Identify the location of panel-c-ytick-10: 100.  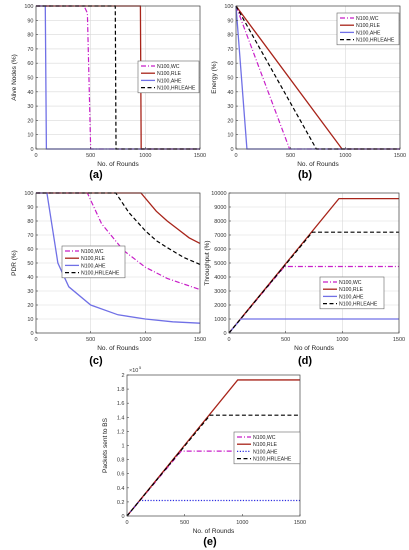
(28, 194).